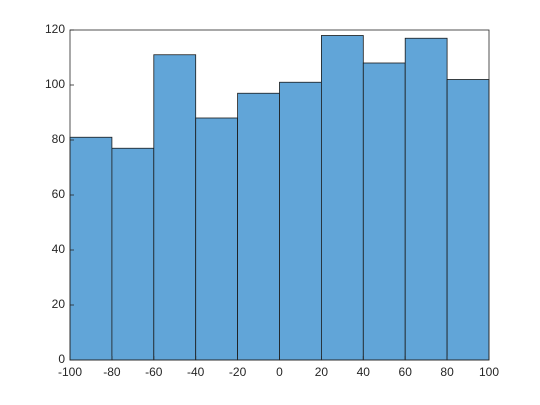 Image resolution: width=540 pixels, height=405 pixels. I want to click on x-tick-label: -100, so click(70, 372).